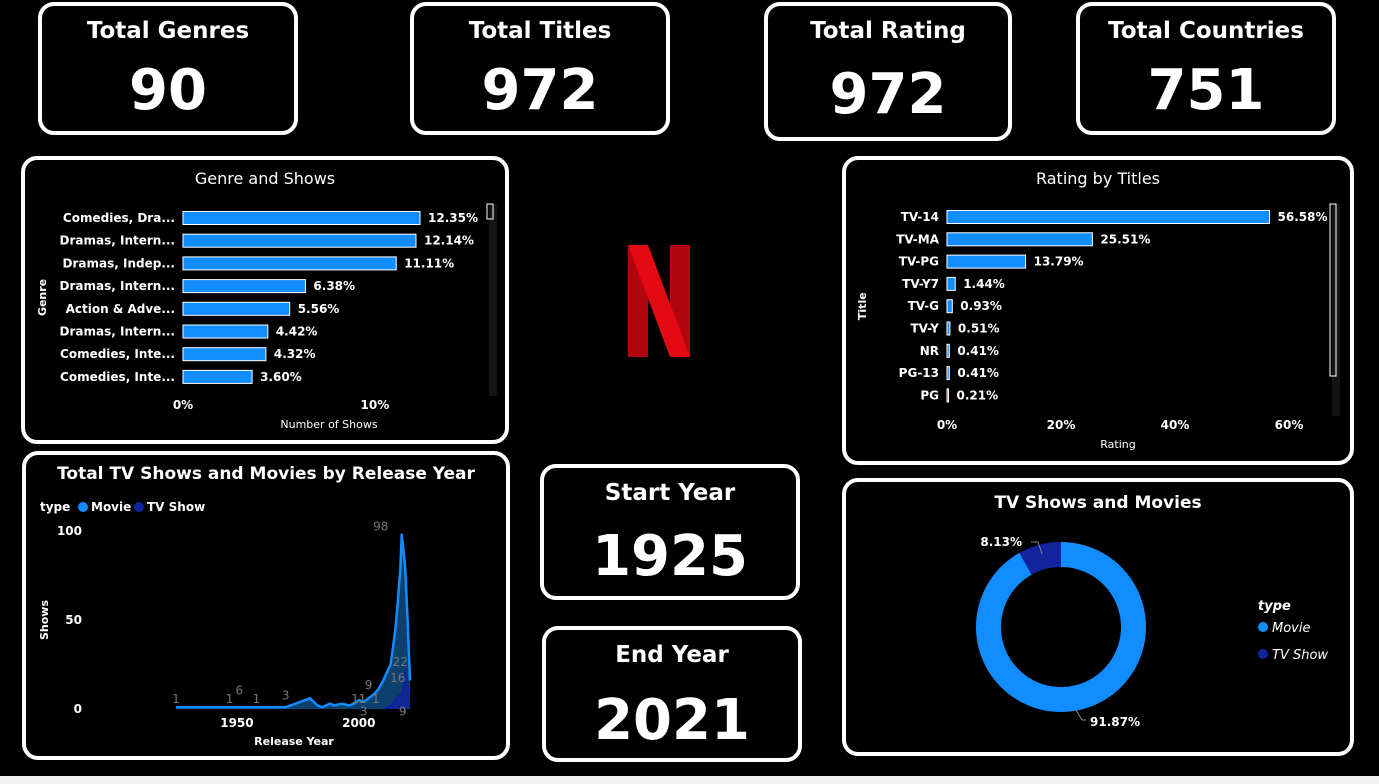 The width and height of the screenshot is (1379, 784). Describe the element at coordinates (449, 241) in the screenshot. I see `data-label: 12.14%` at that location.